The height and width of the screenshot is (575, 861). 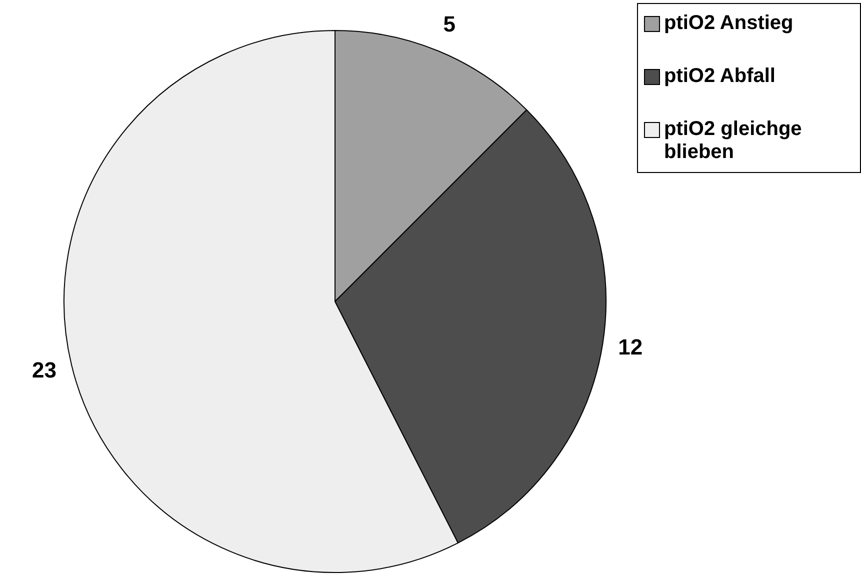 What do you see at coordinates (729, 23) in the screenshot?
I see `legend-label: ptiO2 Anstieg` at bounding box center [729, 23].